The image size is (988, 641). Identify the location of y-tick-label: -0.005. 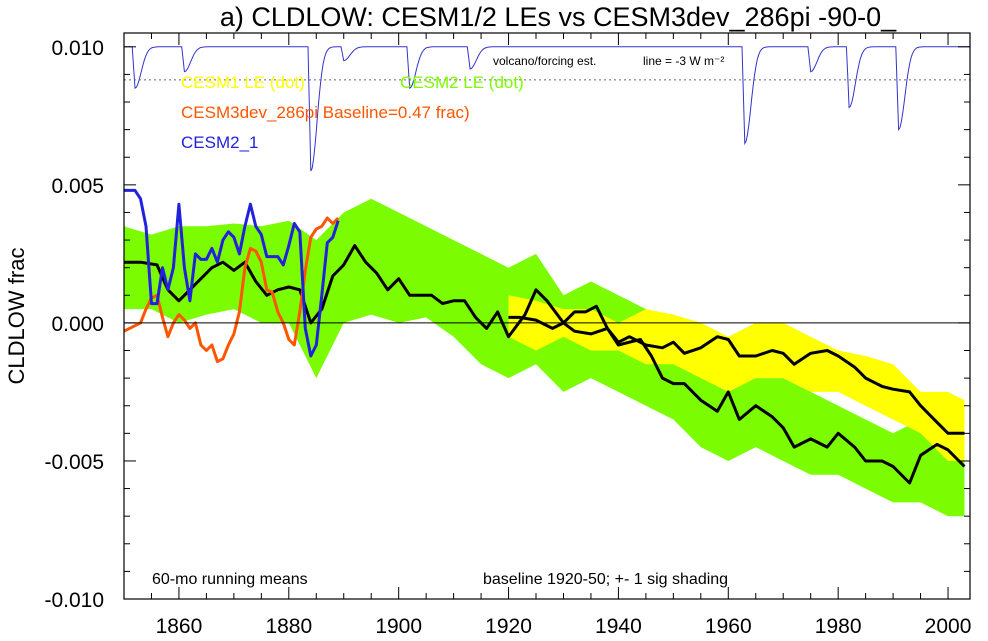
(74, 462).